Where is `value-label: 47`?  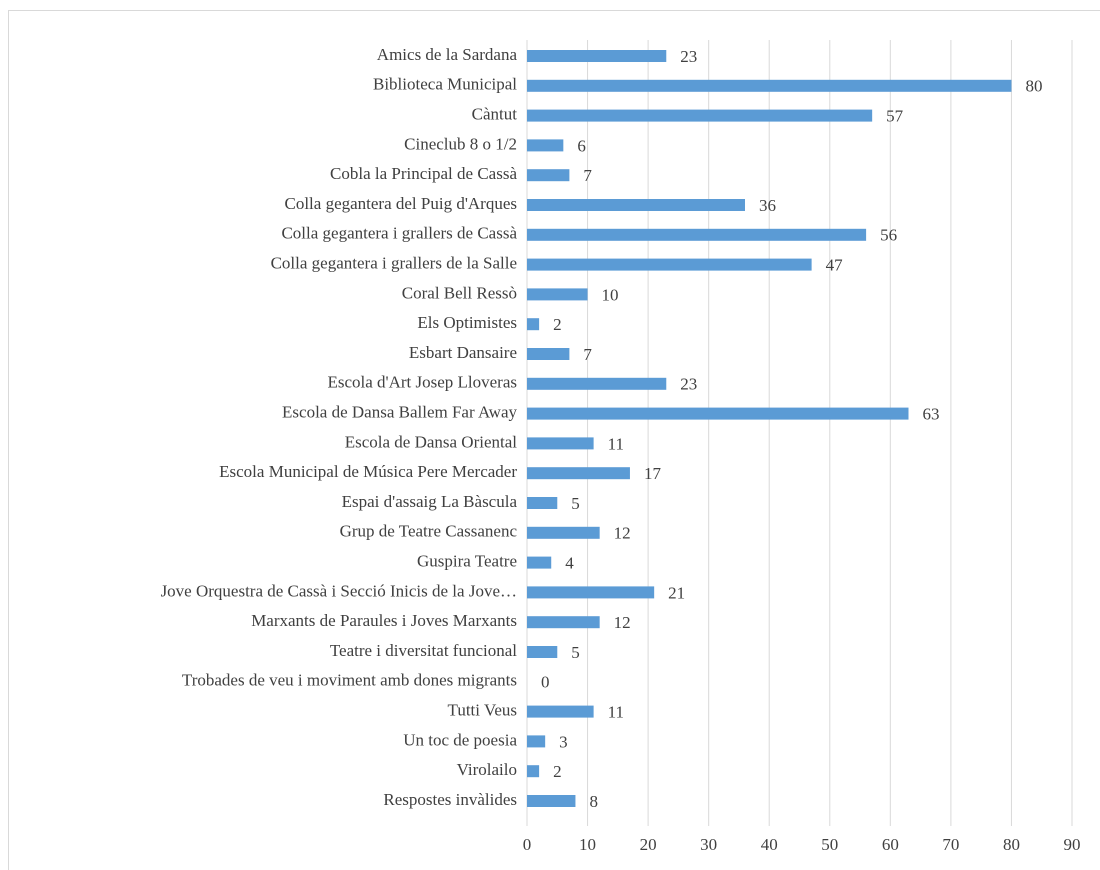 value-label: 47 is located at coordinates (835, 265).